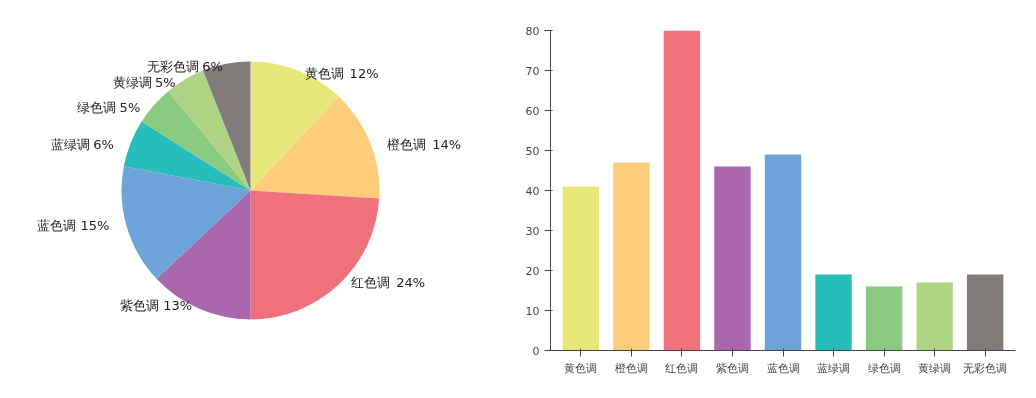 The height and width of the screenshot is (398, 1036). Describe the element at coordinates (581, 368) in the screenshot. I see `x-tick-label: 黄色调` at that location.